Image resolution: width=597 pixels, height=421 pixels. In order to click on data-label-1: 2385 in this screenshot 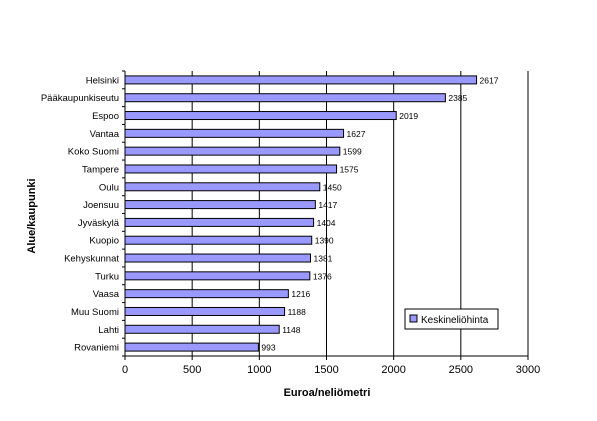, I will do `click(457, 98)`.